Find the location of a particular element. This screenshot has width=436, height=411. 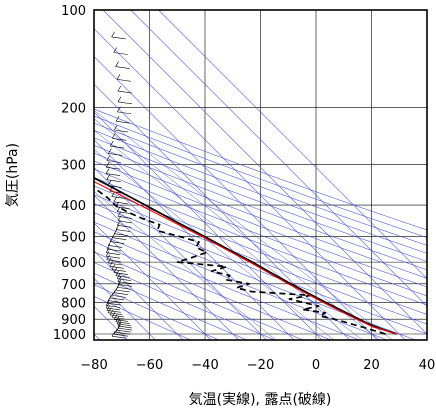

x-tick-label: 20 is located at coordinates (371, 365).